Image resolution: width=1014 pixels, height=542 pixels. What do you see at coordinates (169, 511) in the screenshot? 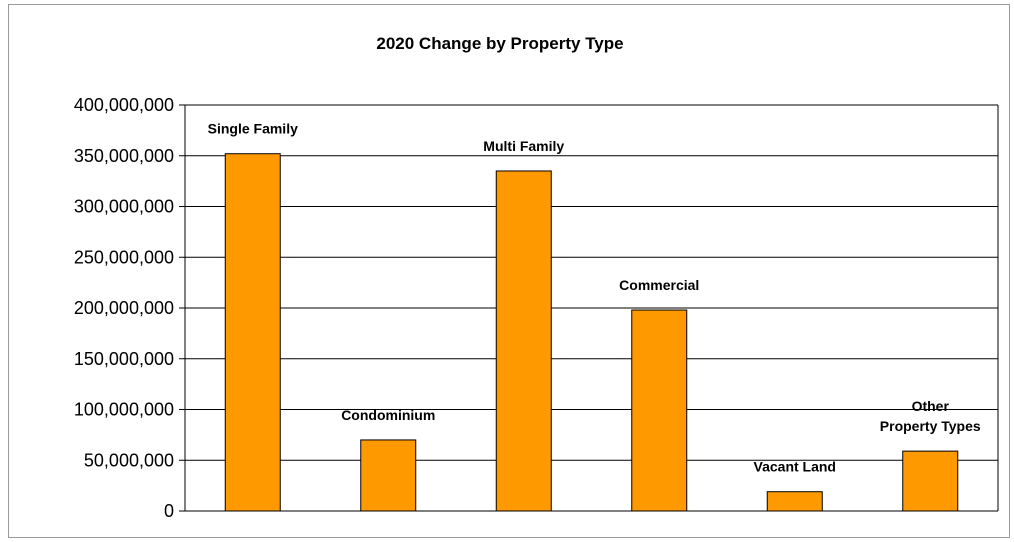
I see `y-tick-label: 0` at bounding box center [169, 511].